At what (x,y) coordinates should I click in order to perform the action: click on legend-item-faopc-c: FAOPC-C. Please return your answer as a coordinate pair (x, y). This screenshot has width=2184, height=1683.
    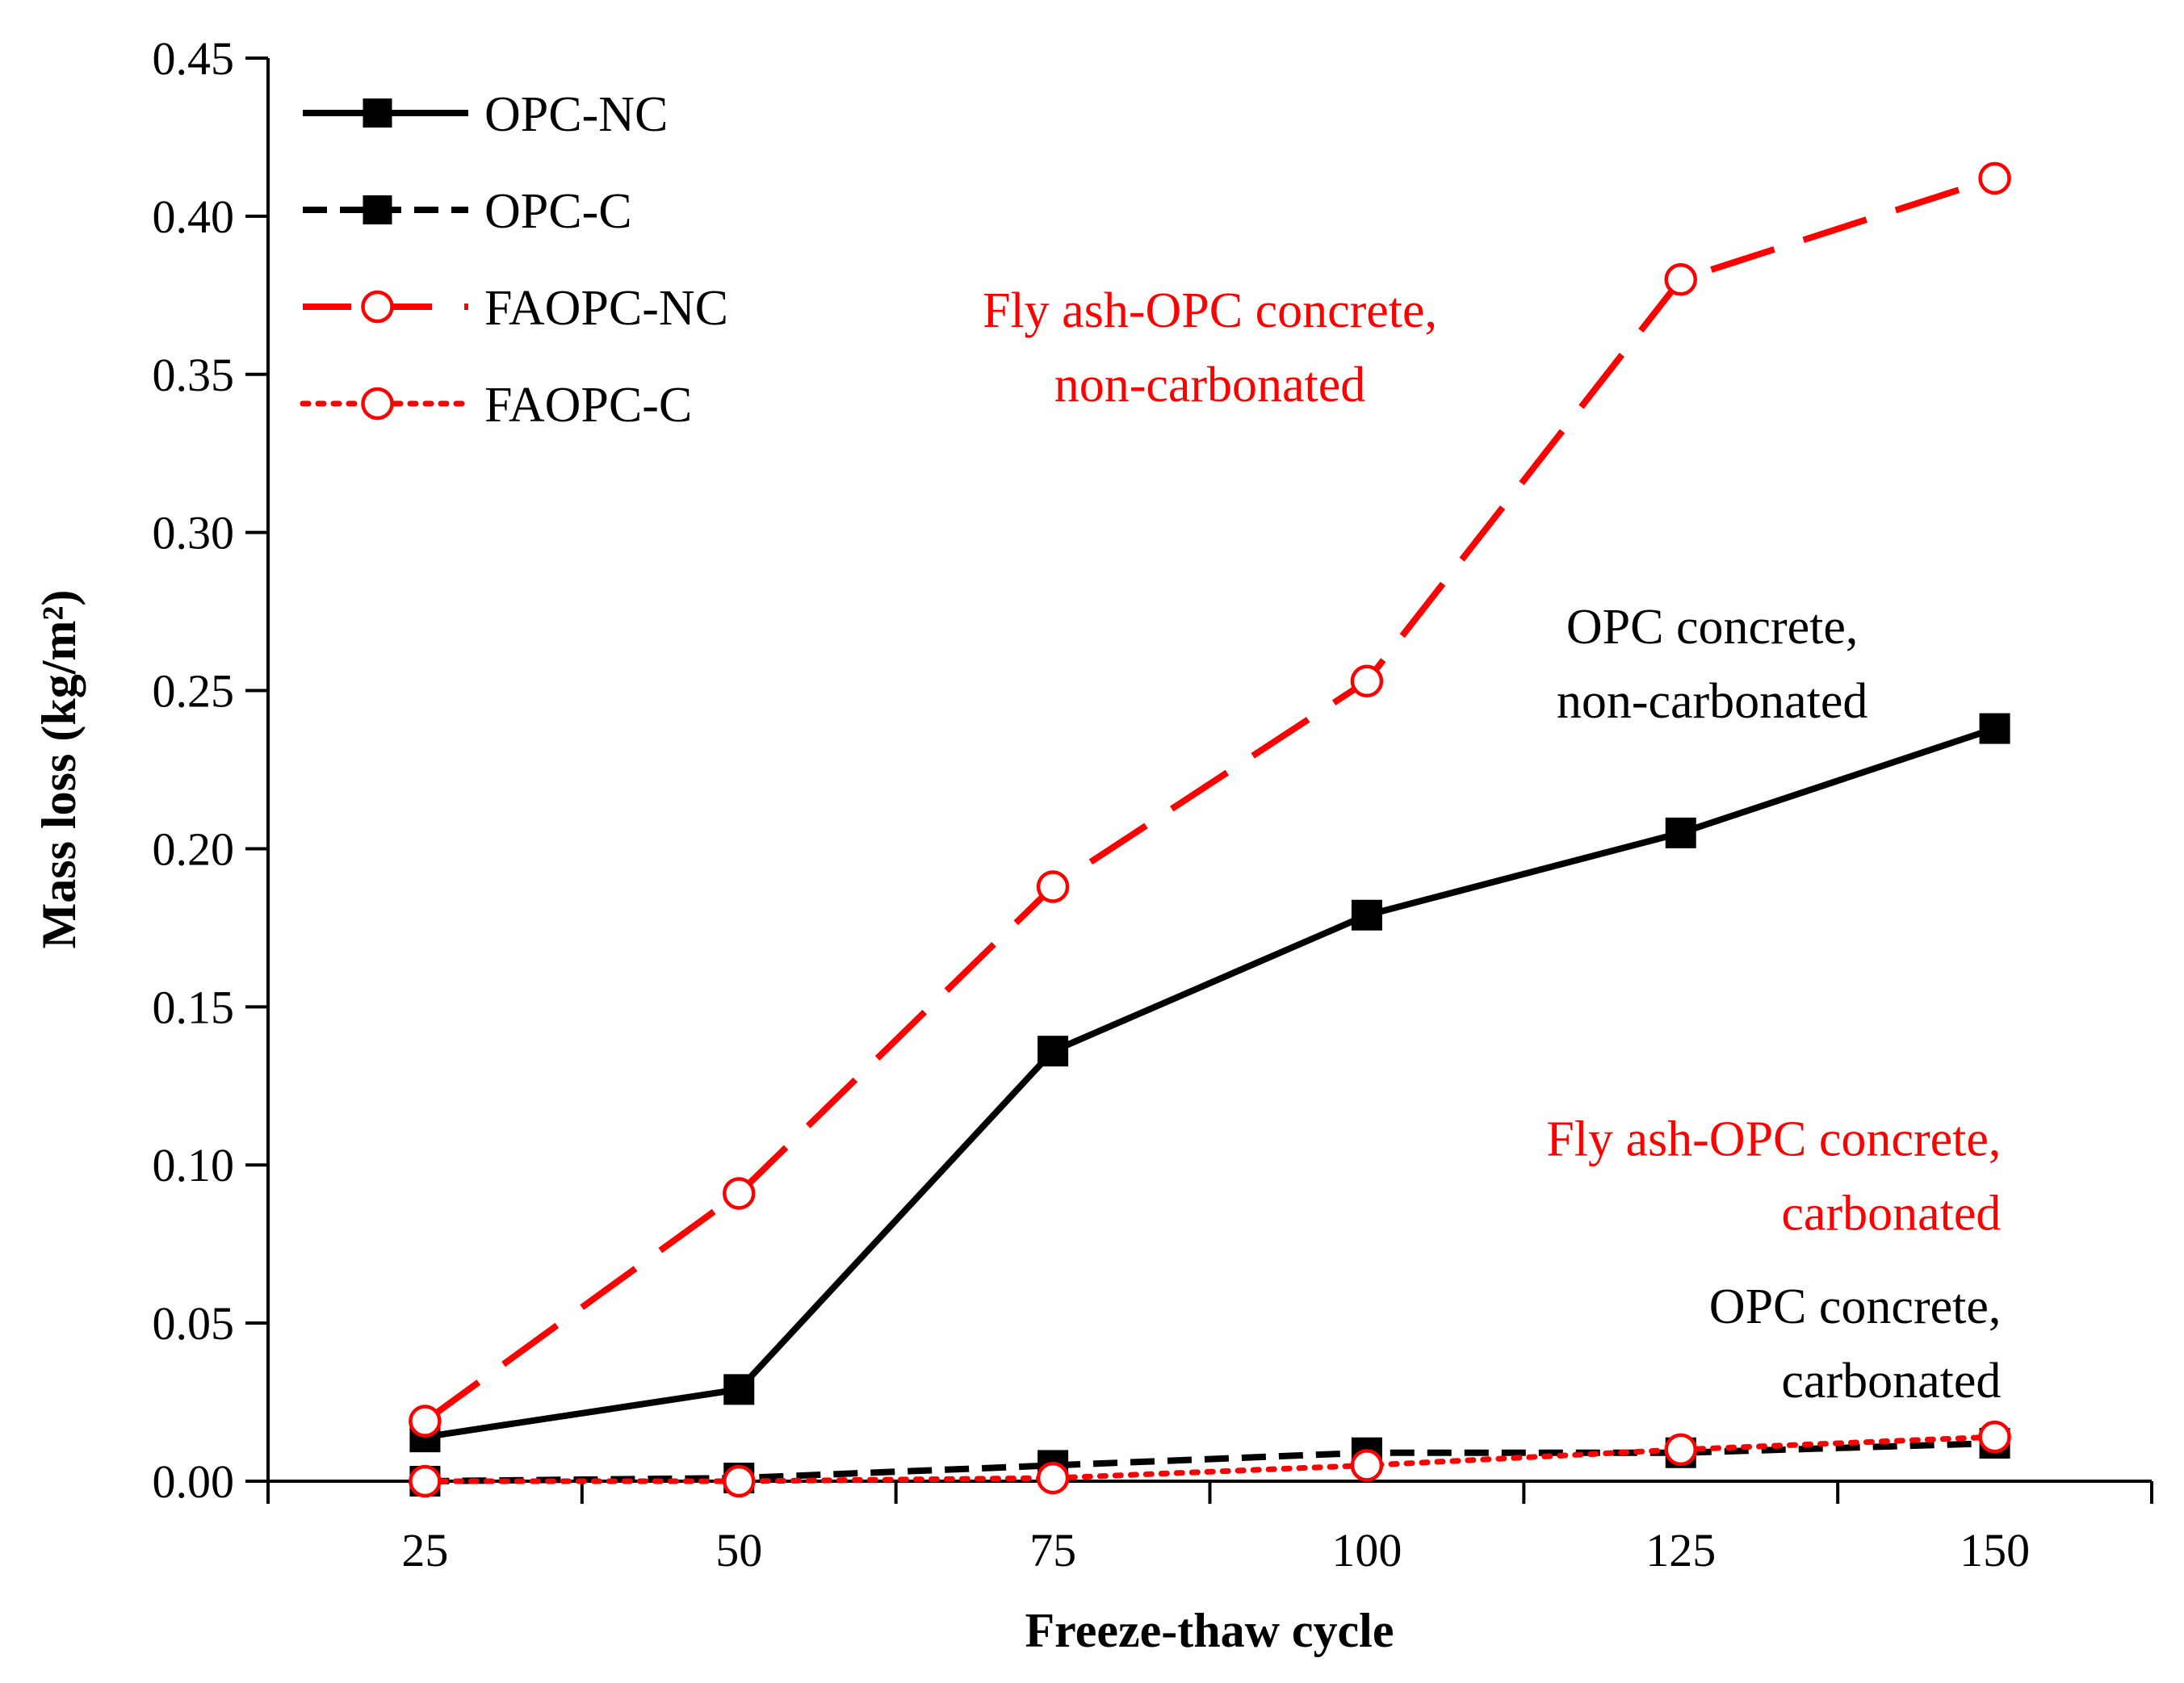
    Looking at the image, I should click on (496, 405).